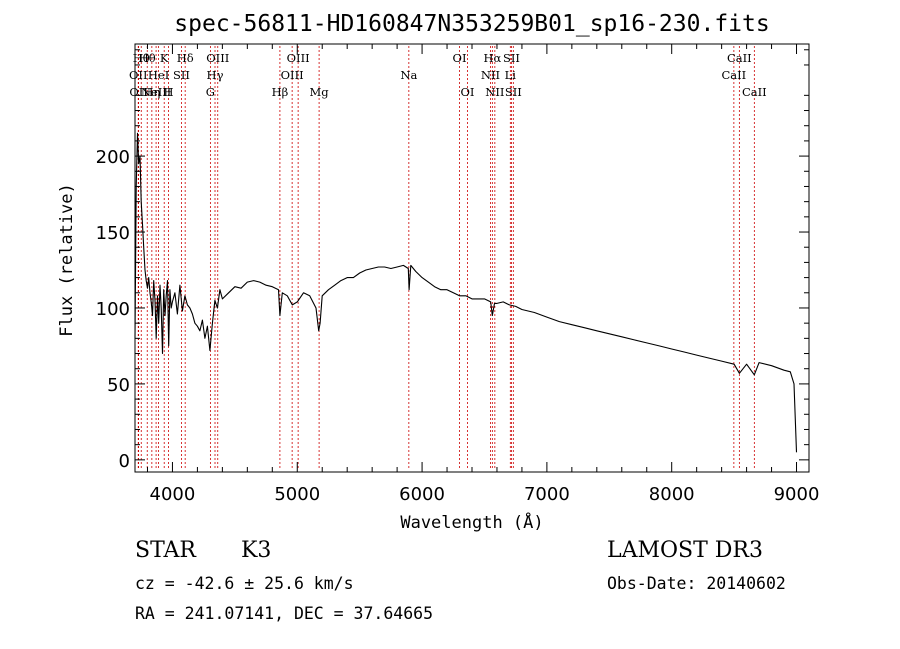 This screenshot has width=900, height=649. What do you see at coordinates (513, 92) in the screenshot?
I see `line-label-26: SII` at bounding box center [513, 92].